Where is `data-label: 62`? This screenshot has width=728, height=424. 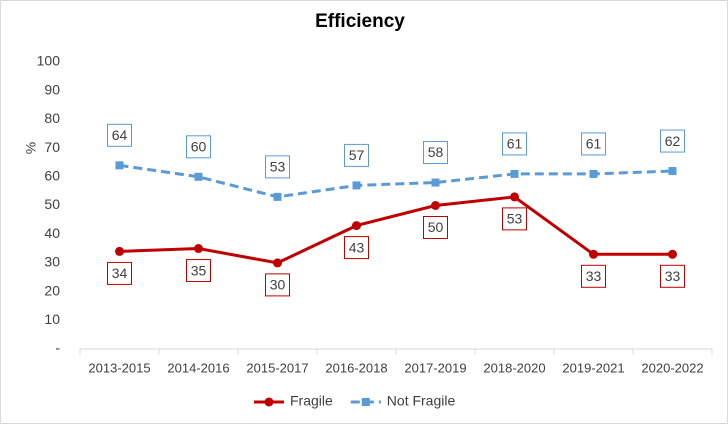 data-label: 62 is located at coordinates (673, 141).